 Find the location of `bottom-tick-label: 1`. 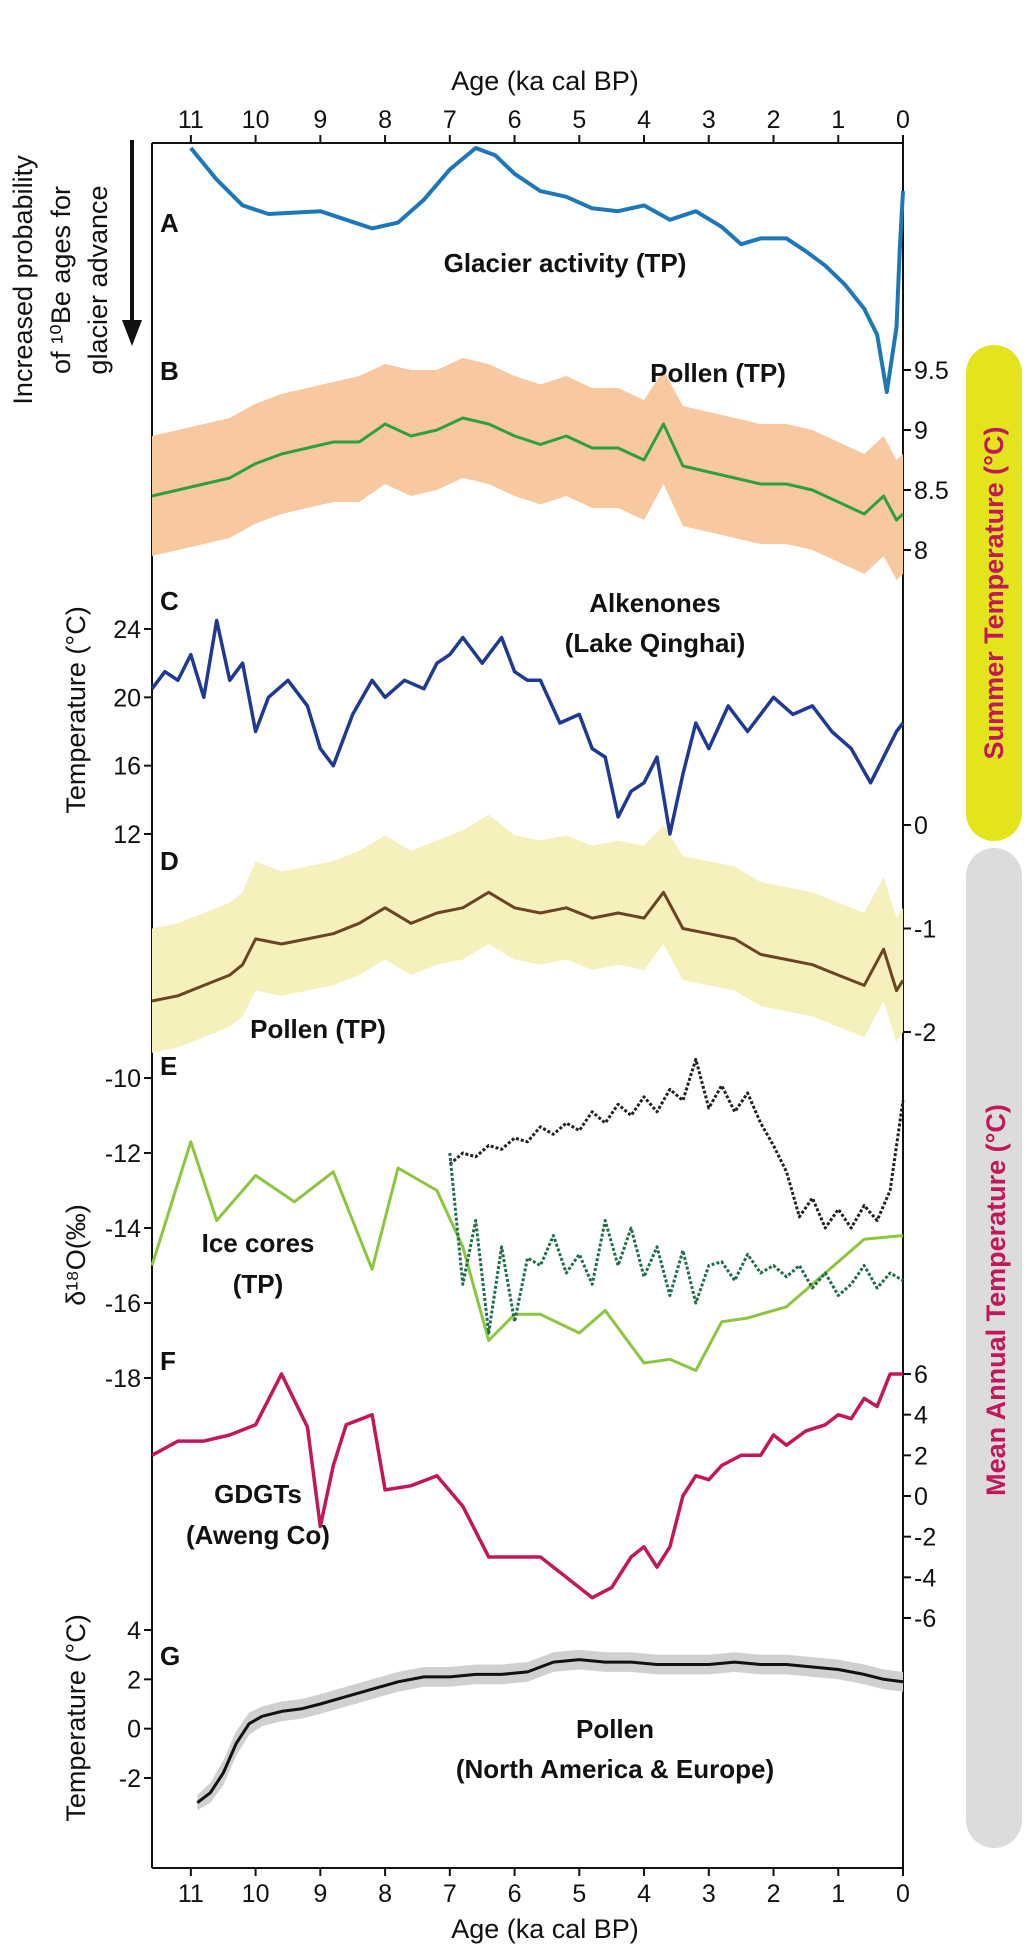

bottom-tick-label: 1 is located at coordinates (838, 1894).